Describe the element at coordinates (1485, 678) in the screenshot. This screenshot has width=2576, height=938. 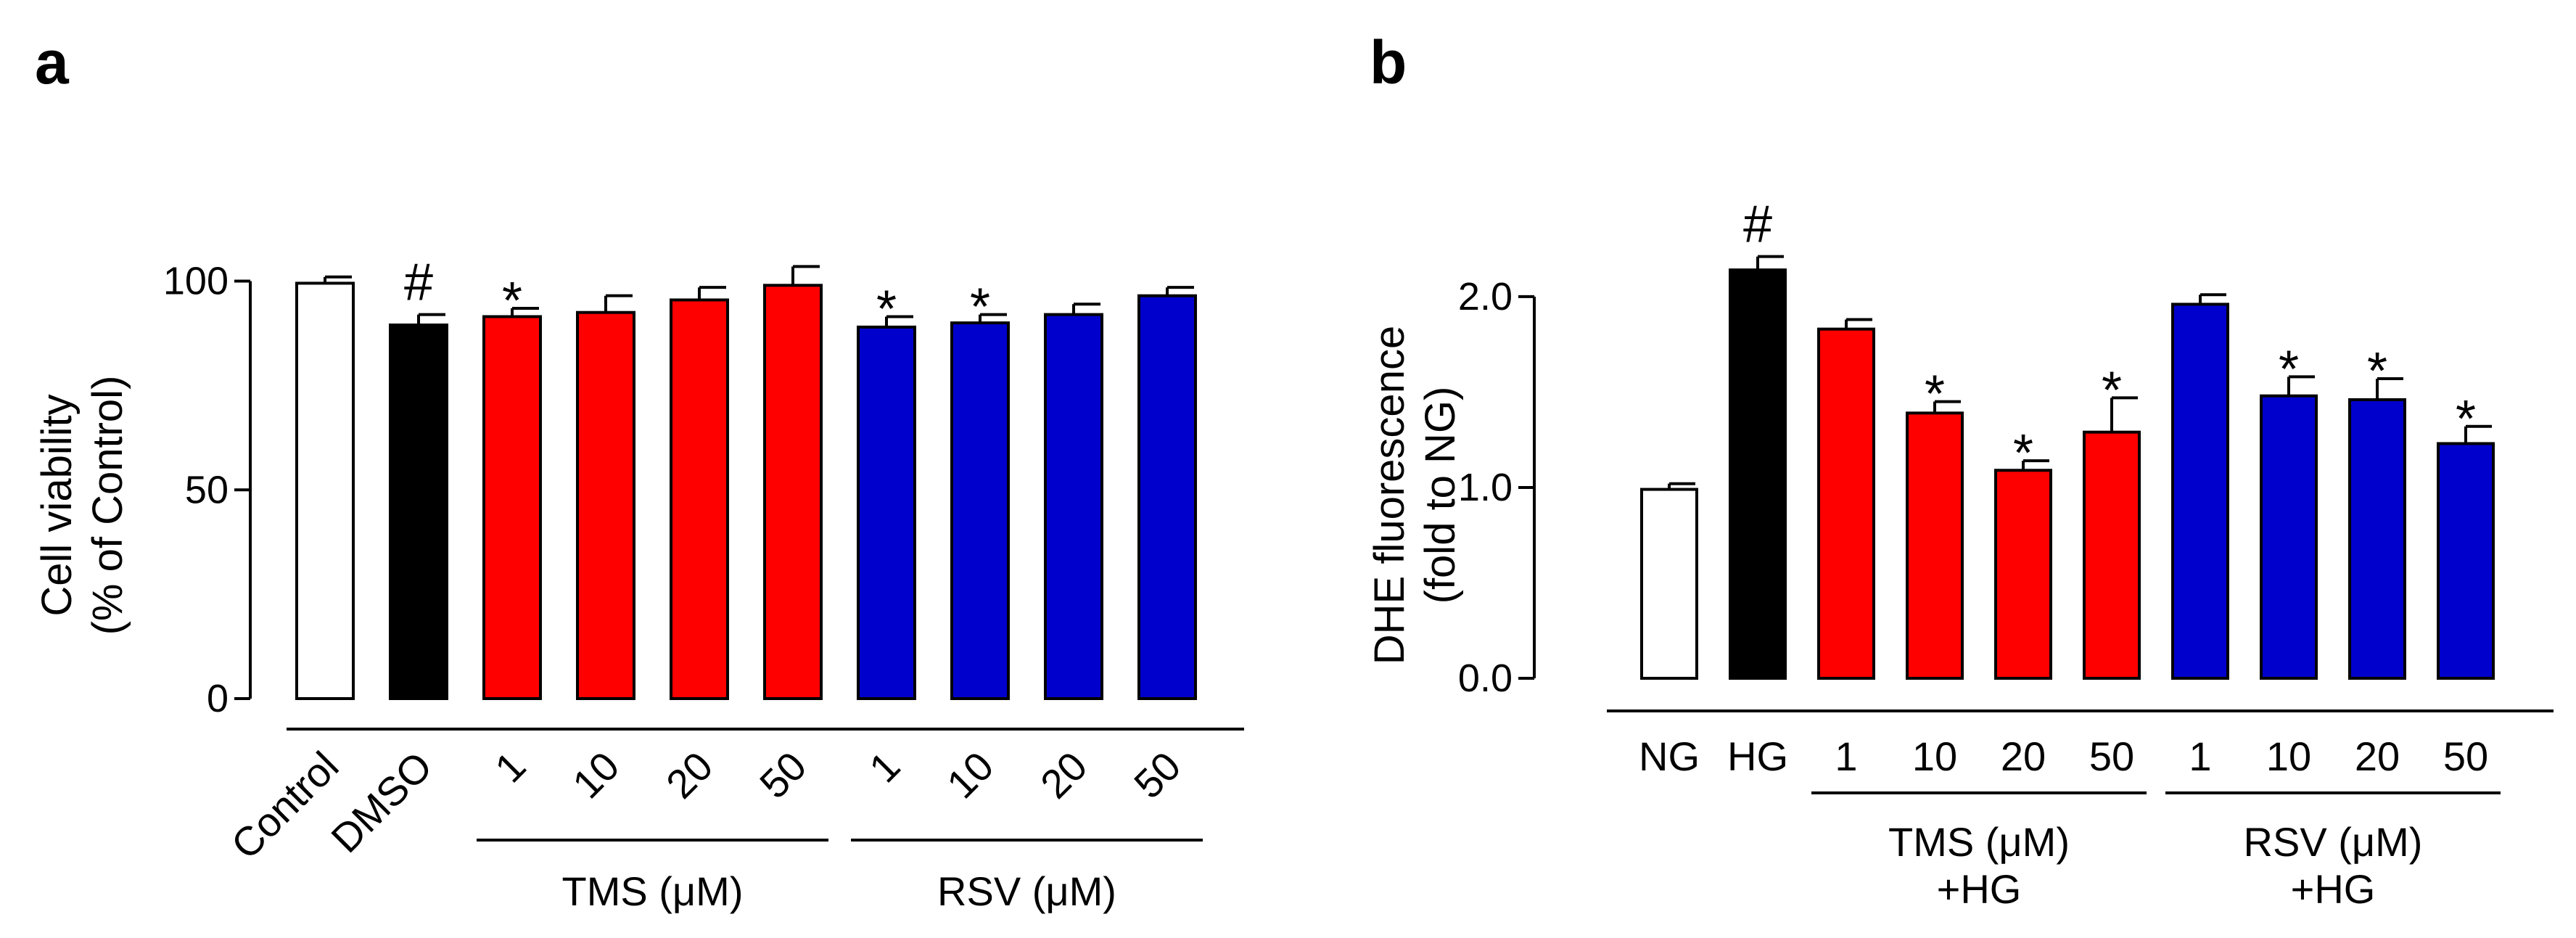
I see `y-tick-label: 0.0` at that location.